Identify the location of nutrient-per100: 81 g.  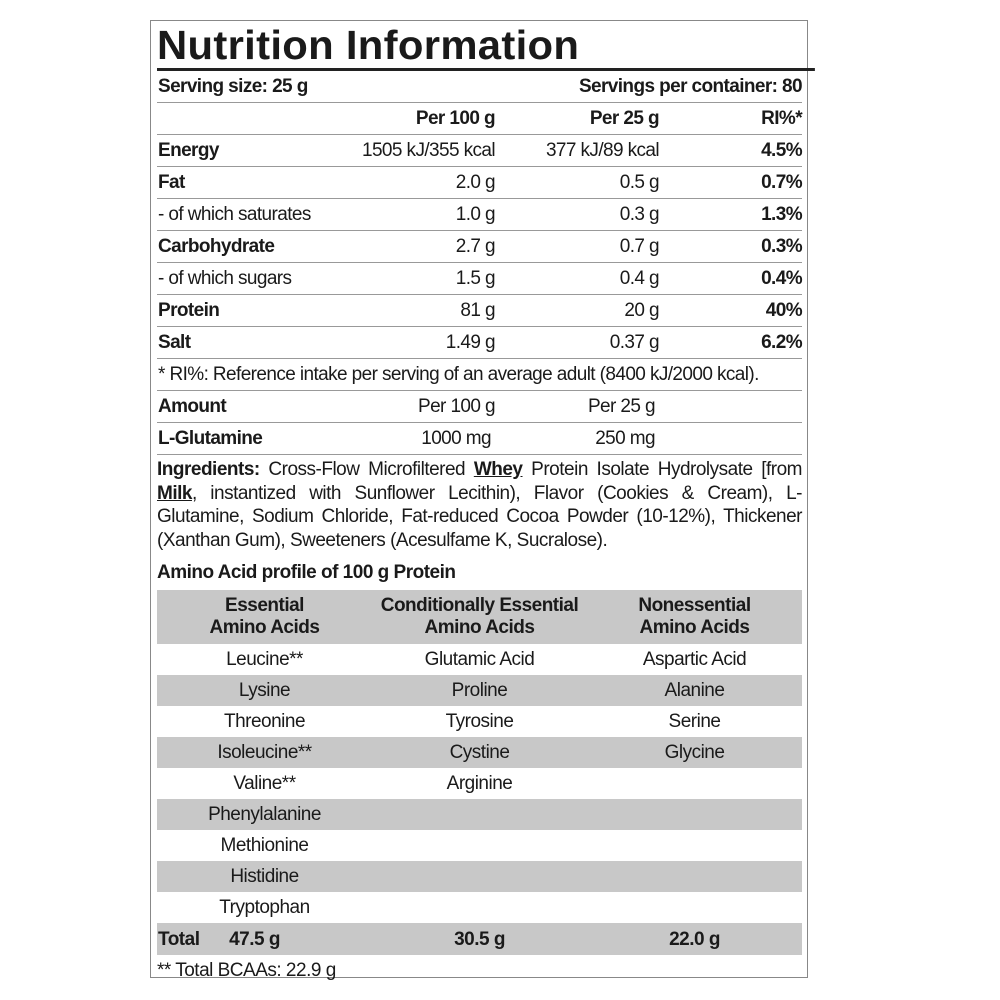
(477, 310).